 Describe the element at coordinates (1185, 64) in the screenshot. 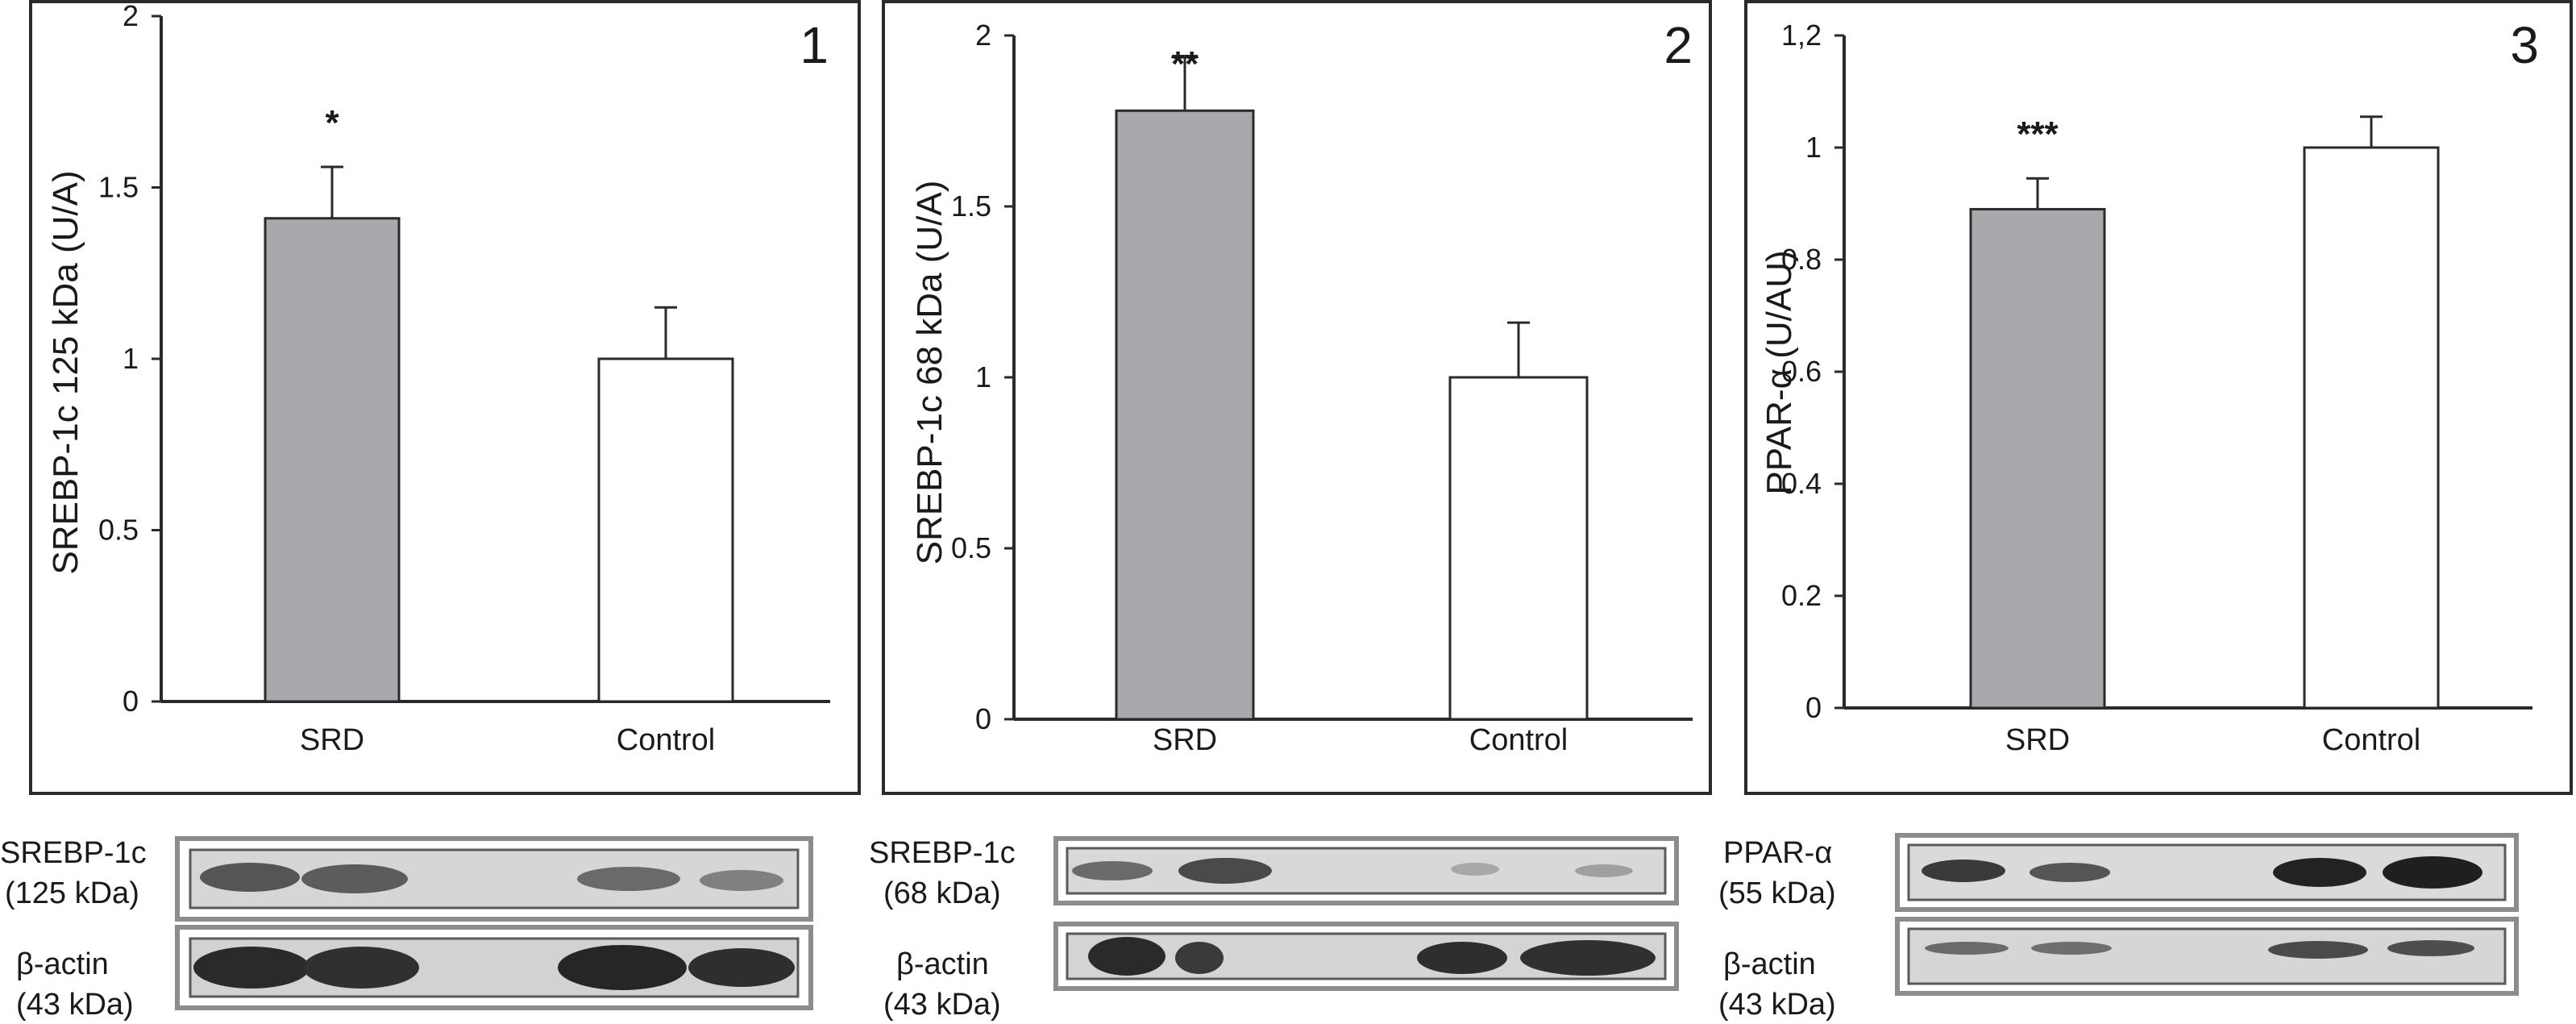

I see `significance-mark: **` at that location.